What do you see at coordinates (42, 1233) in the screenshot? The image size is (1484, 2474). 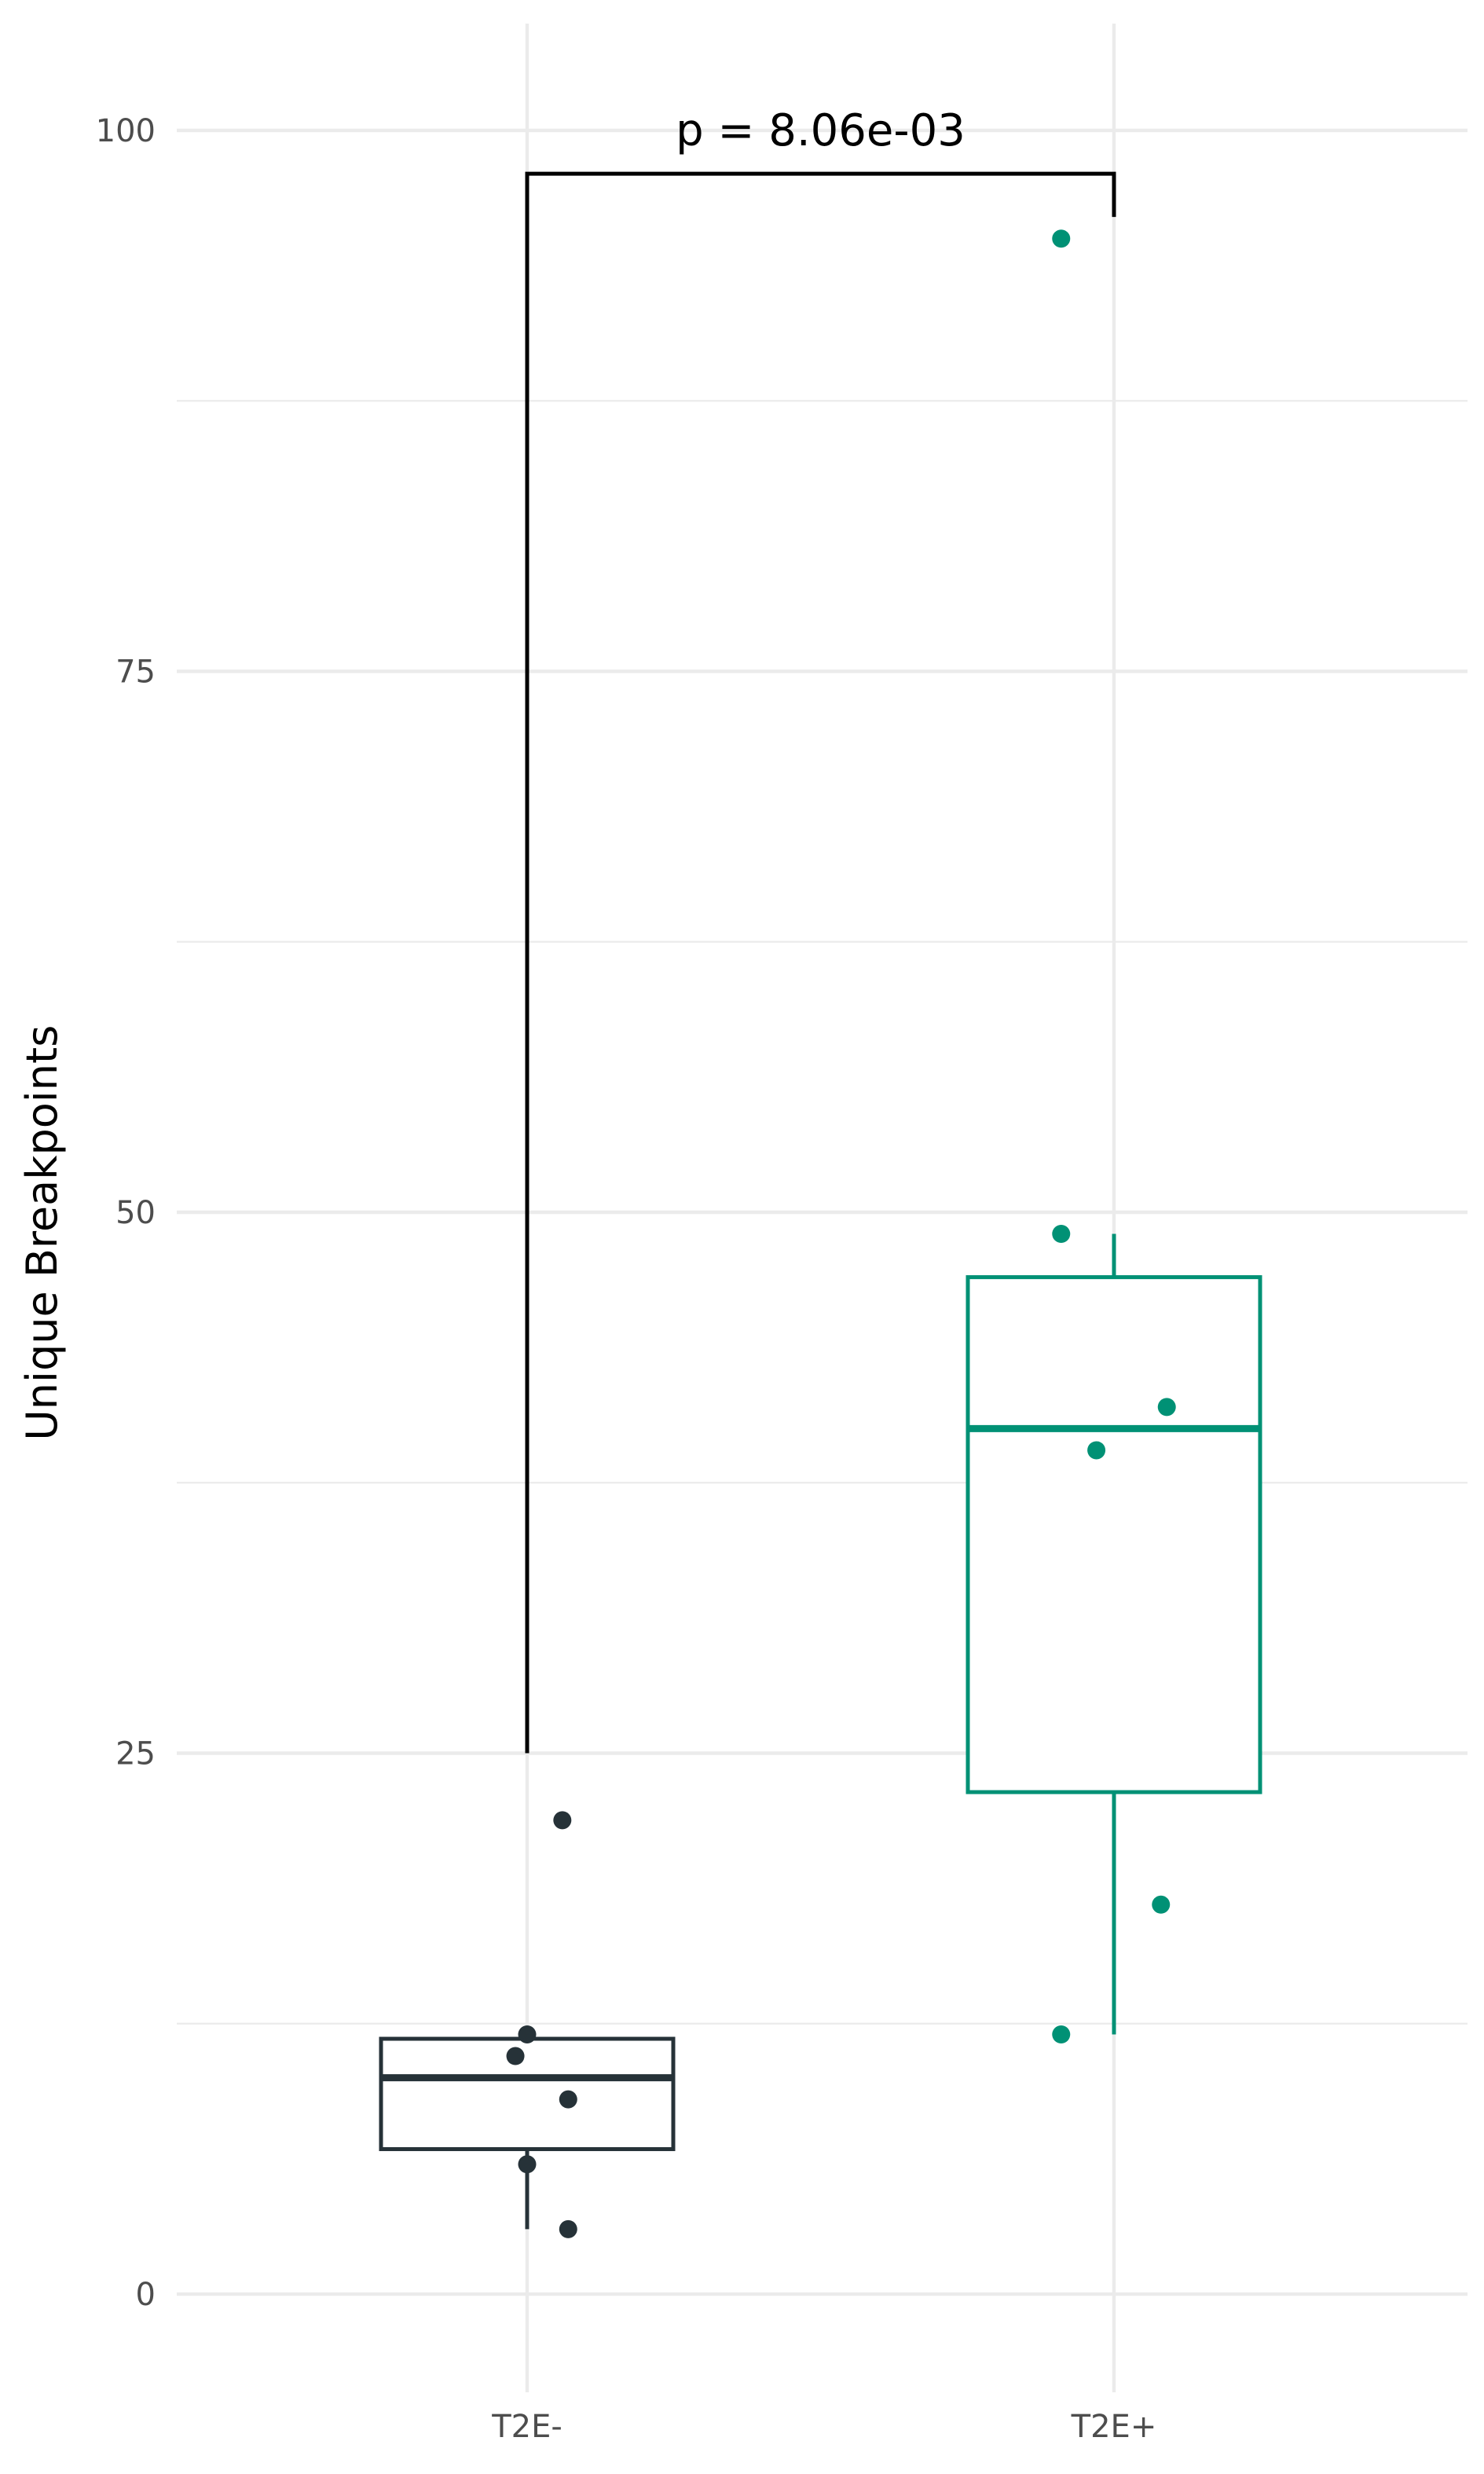 I see `y-axis-title: Unique Breakpoints` at bounding box center [42, 1233].